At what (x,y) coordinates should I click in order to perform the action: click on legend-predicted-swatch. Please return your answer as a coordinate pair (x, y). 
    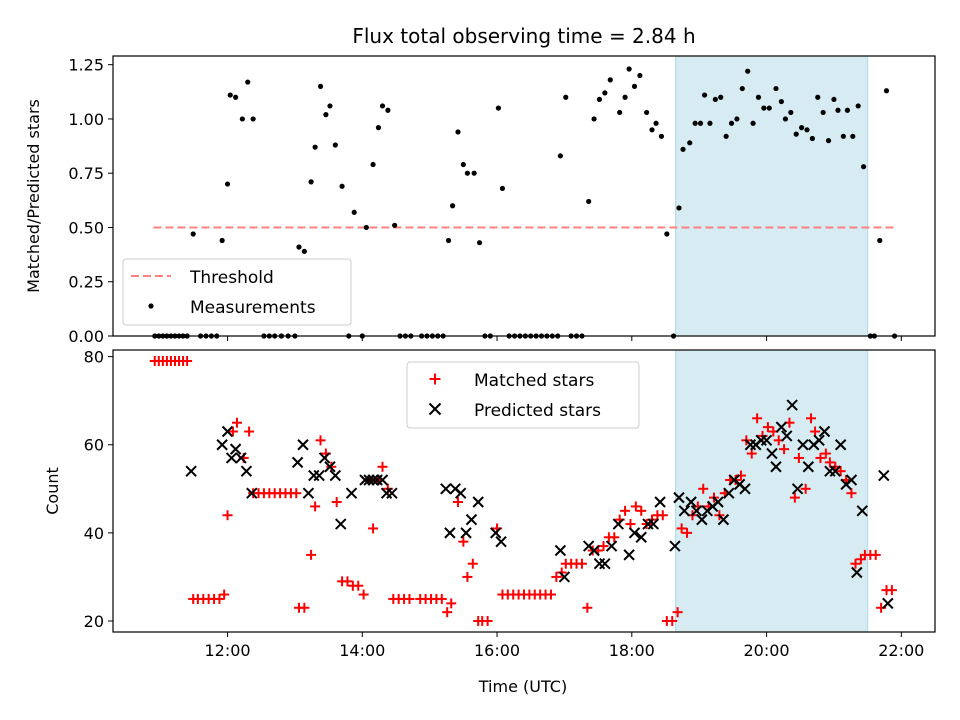
    Looking at the image, I should click on (435, 409).